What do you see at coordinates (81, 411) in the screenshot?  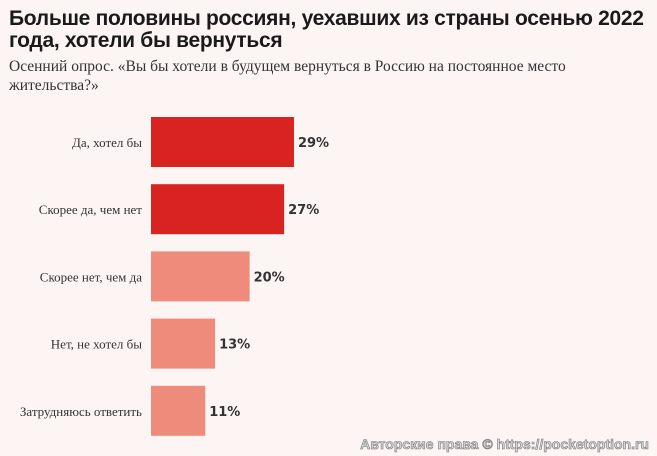 I see `category-label: Затрудняюсь ответить` at bounding box center [81, 411].